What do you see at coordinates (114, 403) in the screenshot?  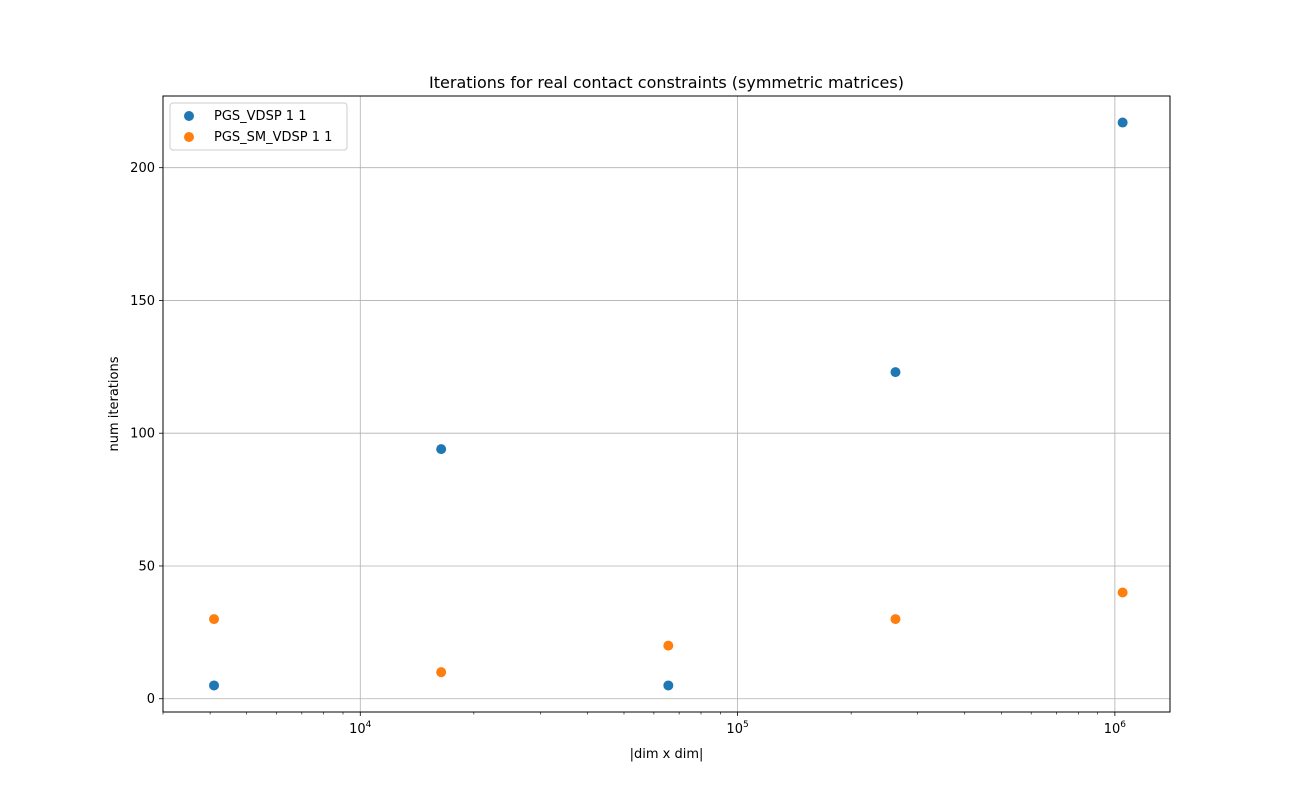 I see `y-axis-label: num iterations` at bounding box center [114, 403].